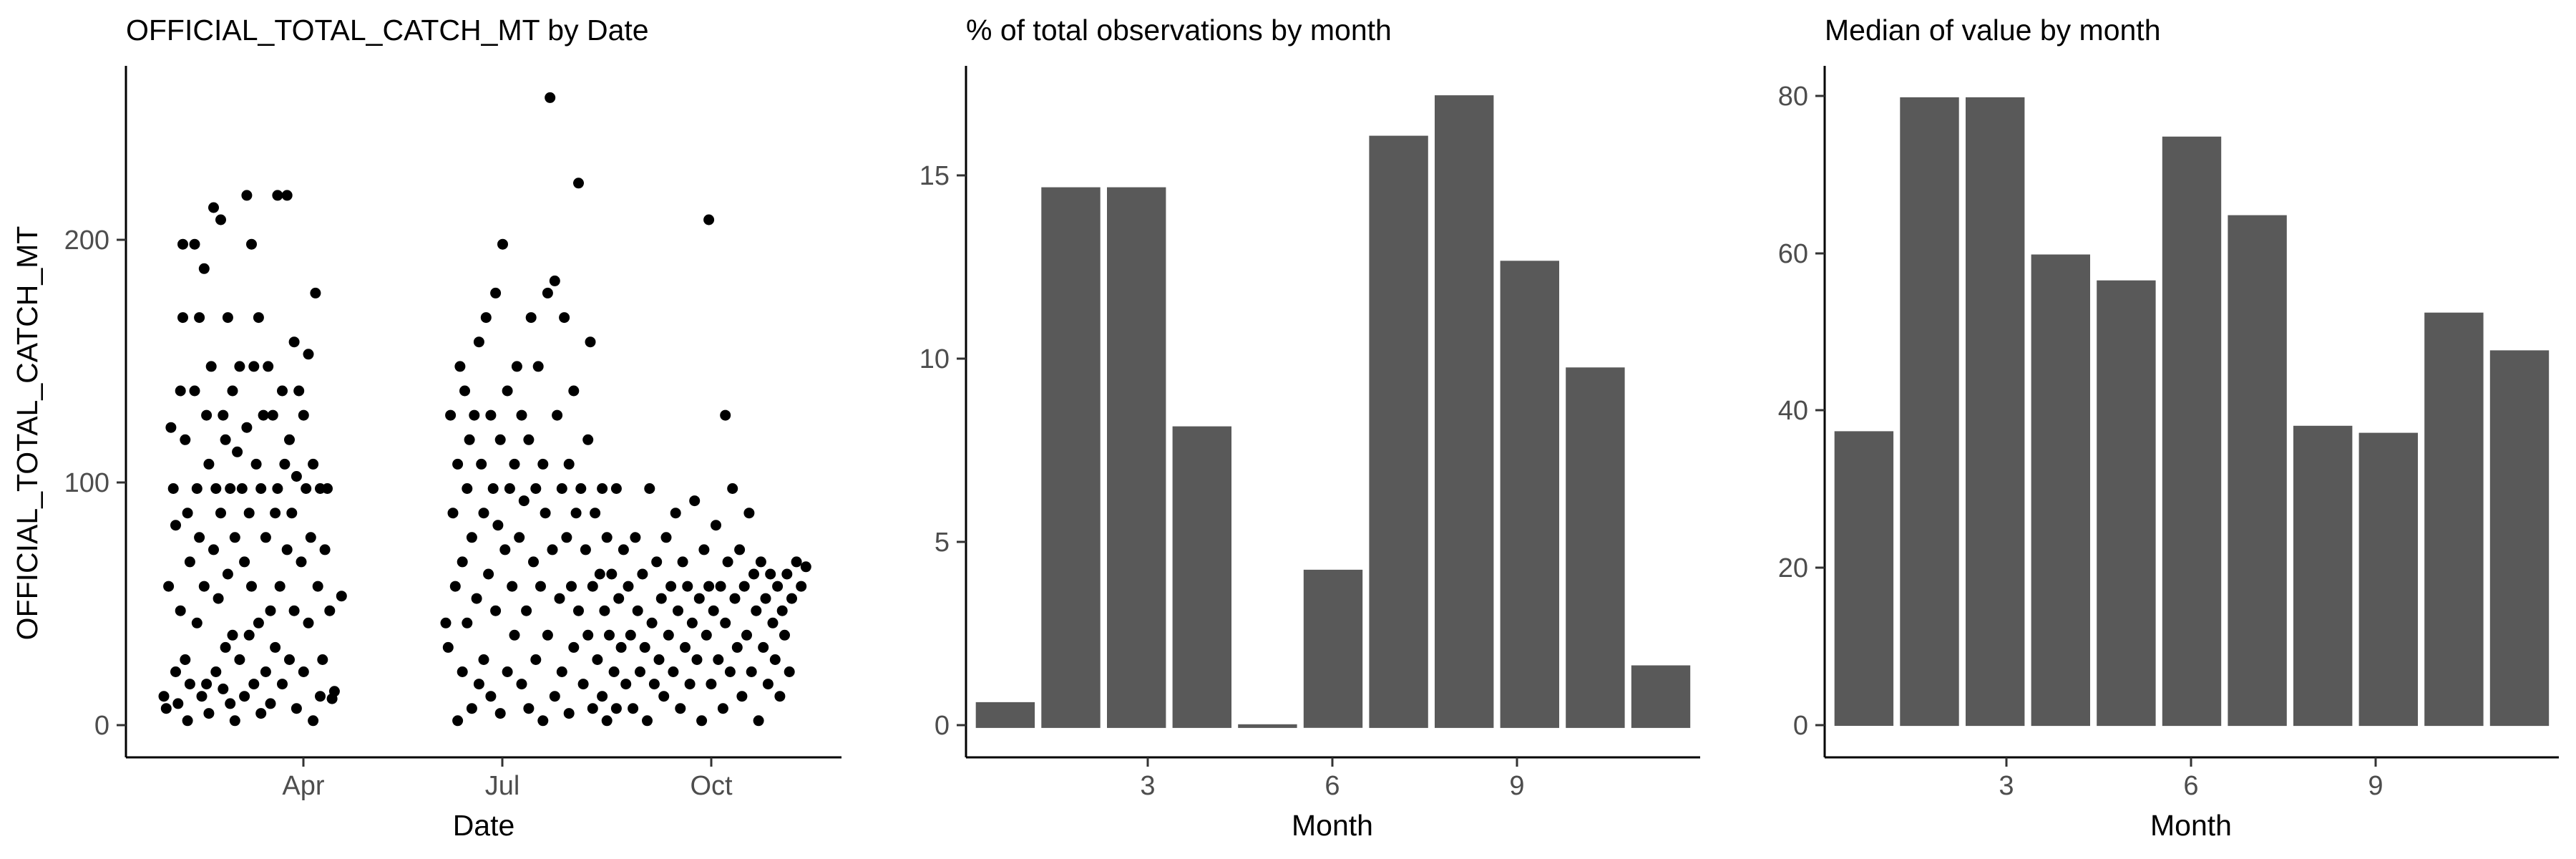  I want to click on y-tick-label: 0, so click(942, 726).